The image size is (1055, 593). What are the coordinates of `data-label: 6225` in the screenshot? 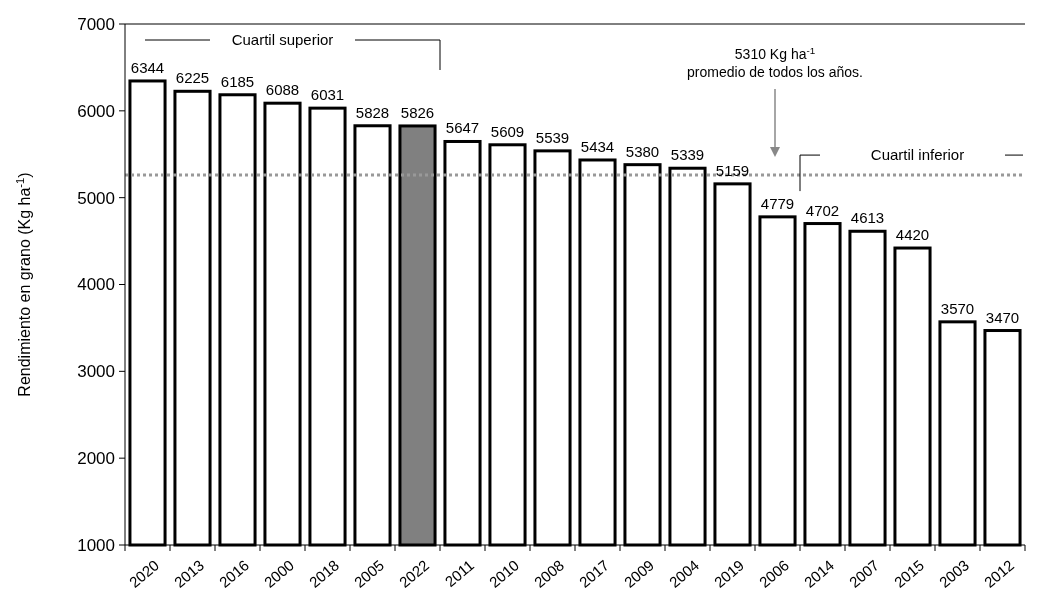 It's located at (192, 78).